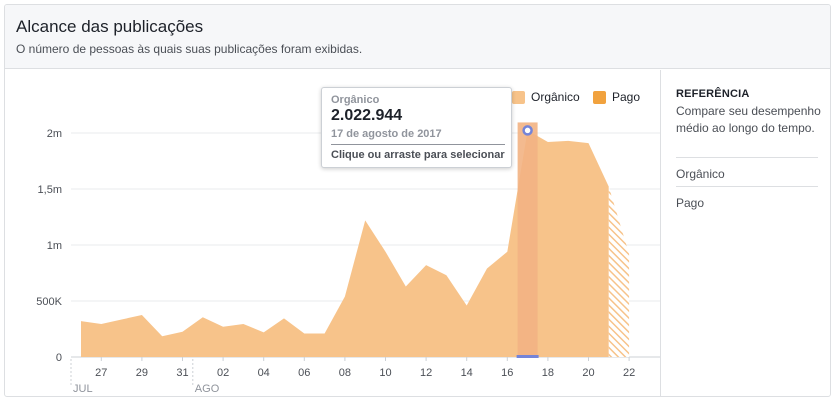 This screenshot has width=835, height=401. Describe the element at coordinates (527, 130) in the screenshot. I see `data-point-marker` at that location.